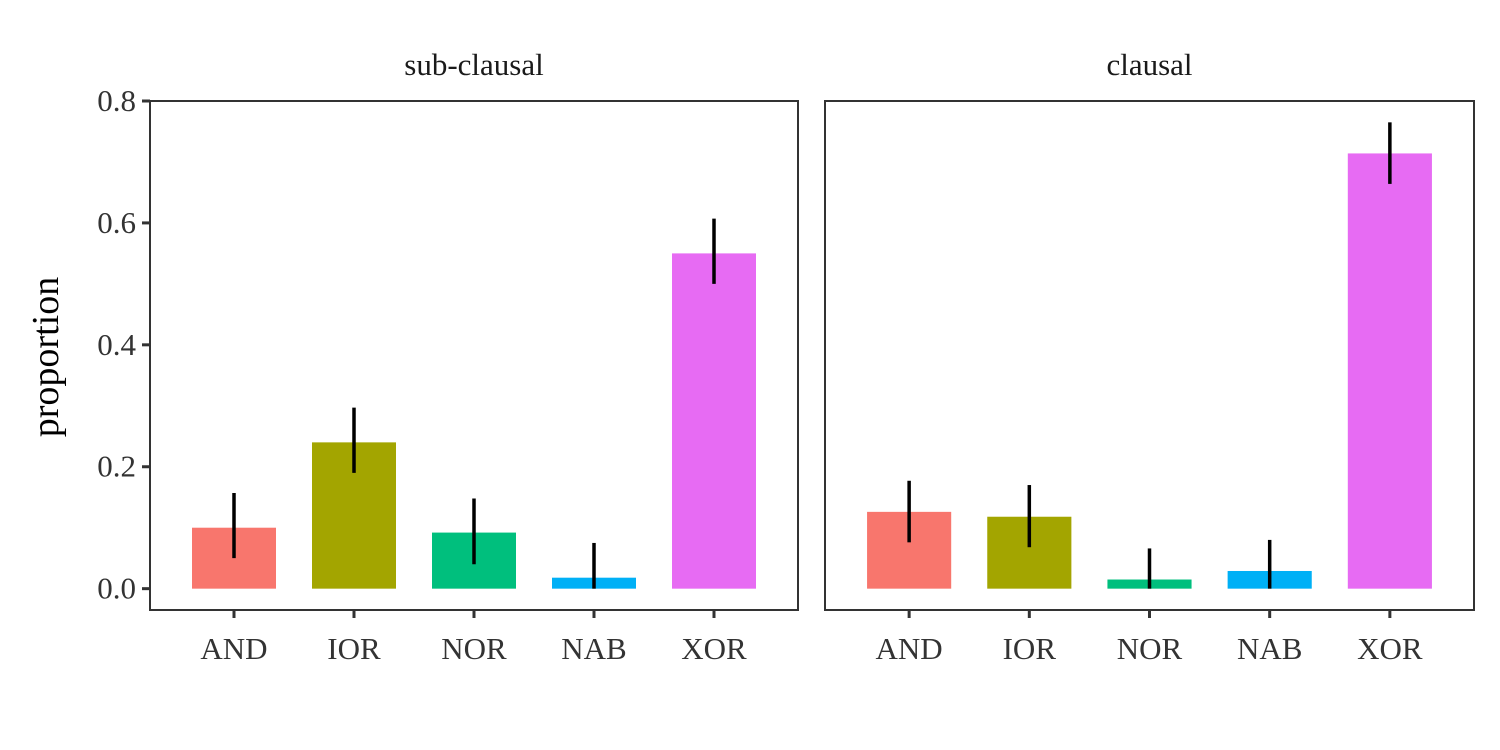 This screenshot has width=1500, height=750. What do you see at coordinates (1149, 64) in the screenshot?
I see `facet-title: clausal` at bounding box center [1149, 64].